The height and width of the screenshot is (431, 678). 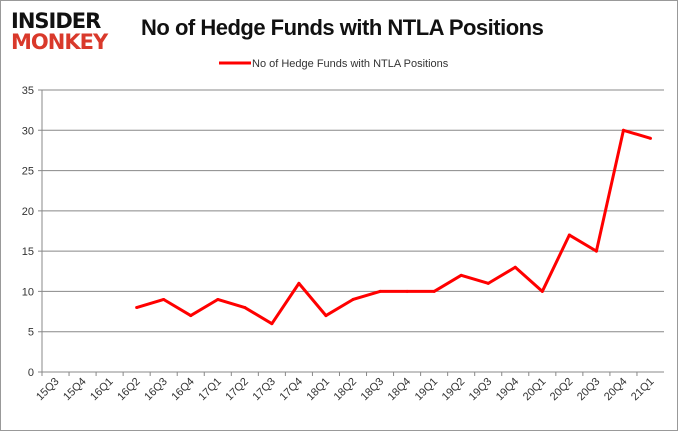 What do you see at coordinates (373, 390) in the screenshot?
I see `x-tick-label: 18Q3` at bounding box center [373, 390].